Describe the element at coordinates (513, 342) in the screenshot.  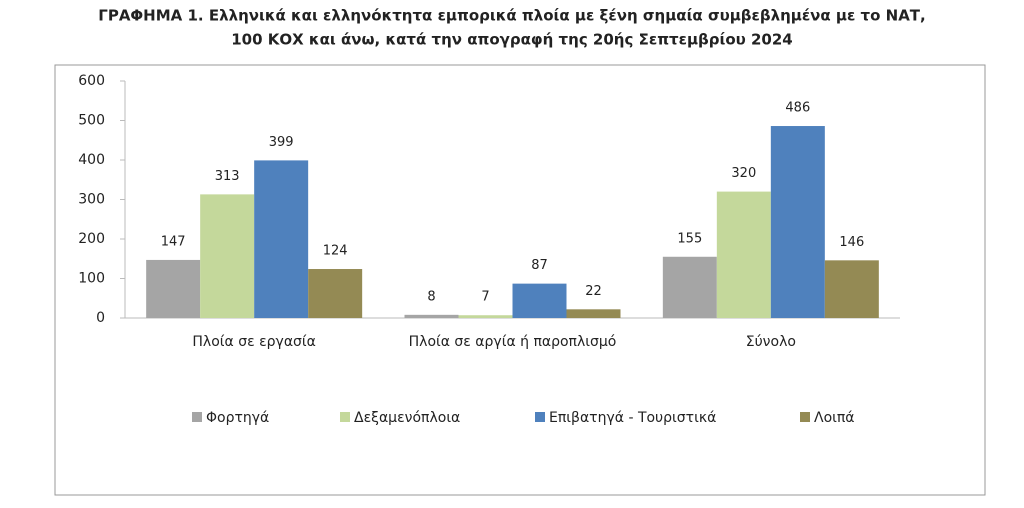
I see `x-tick-label: Πλοία σε αργία ή παροπλισμό` at that location.